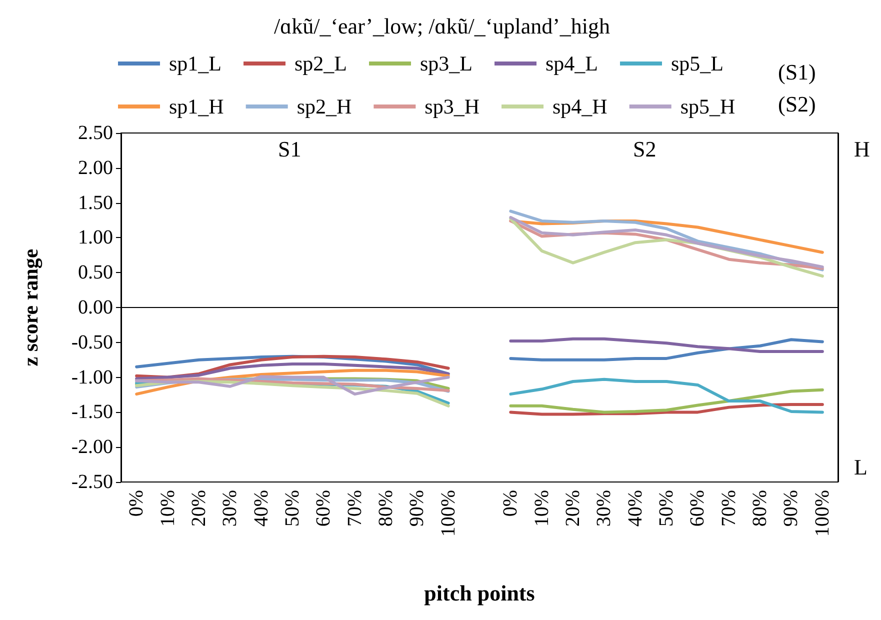  I want to click on legend-label: sp3_H, so click(452, 106).